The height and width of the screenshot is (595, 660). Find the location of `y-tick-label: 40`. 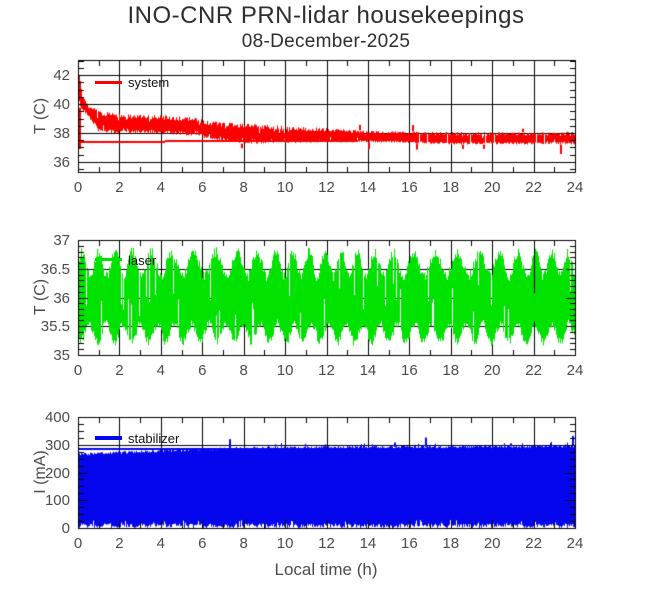

y-tick-label: 40 is located at coordinates (61, 105).